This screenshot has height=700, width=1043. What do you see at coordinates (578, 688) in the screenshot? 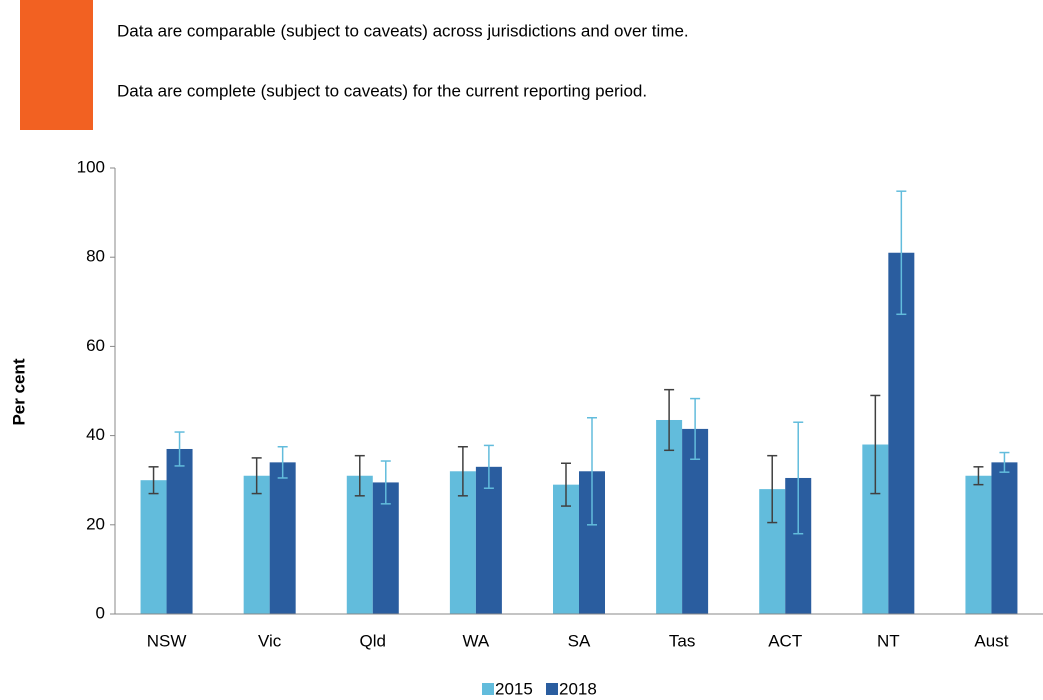
I see `legend-label: 2018` at bounding box center [578, 688].